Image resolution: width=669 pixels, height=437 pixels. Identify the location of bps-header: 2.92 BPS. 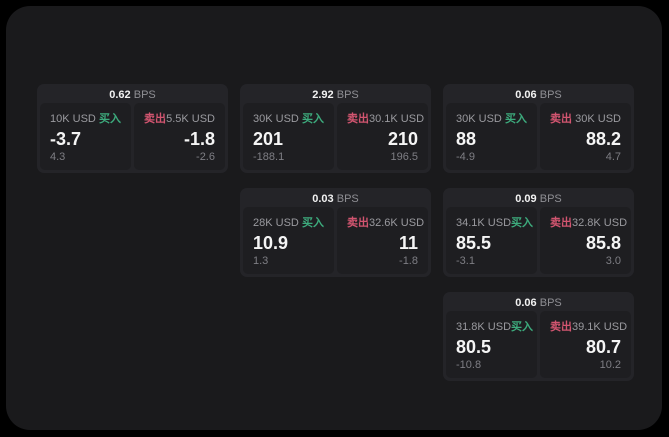
(335, 95).